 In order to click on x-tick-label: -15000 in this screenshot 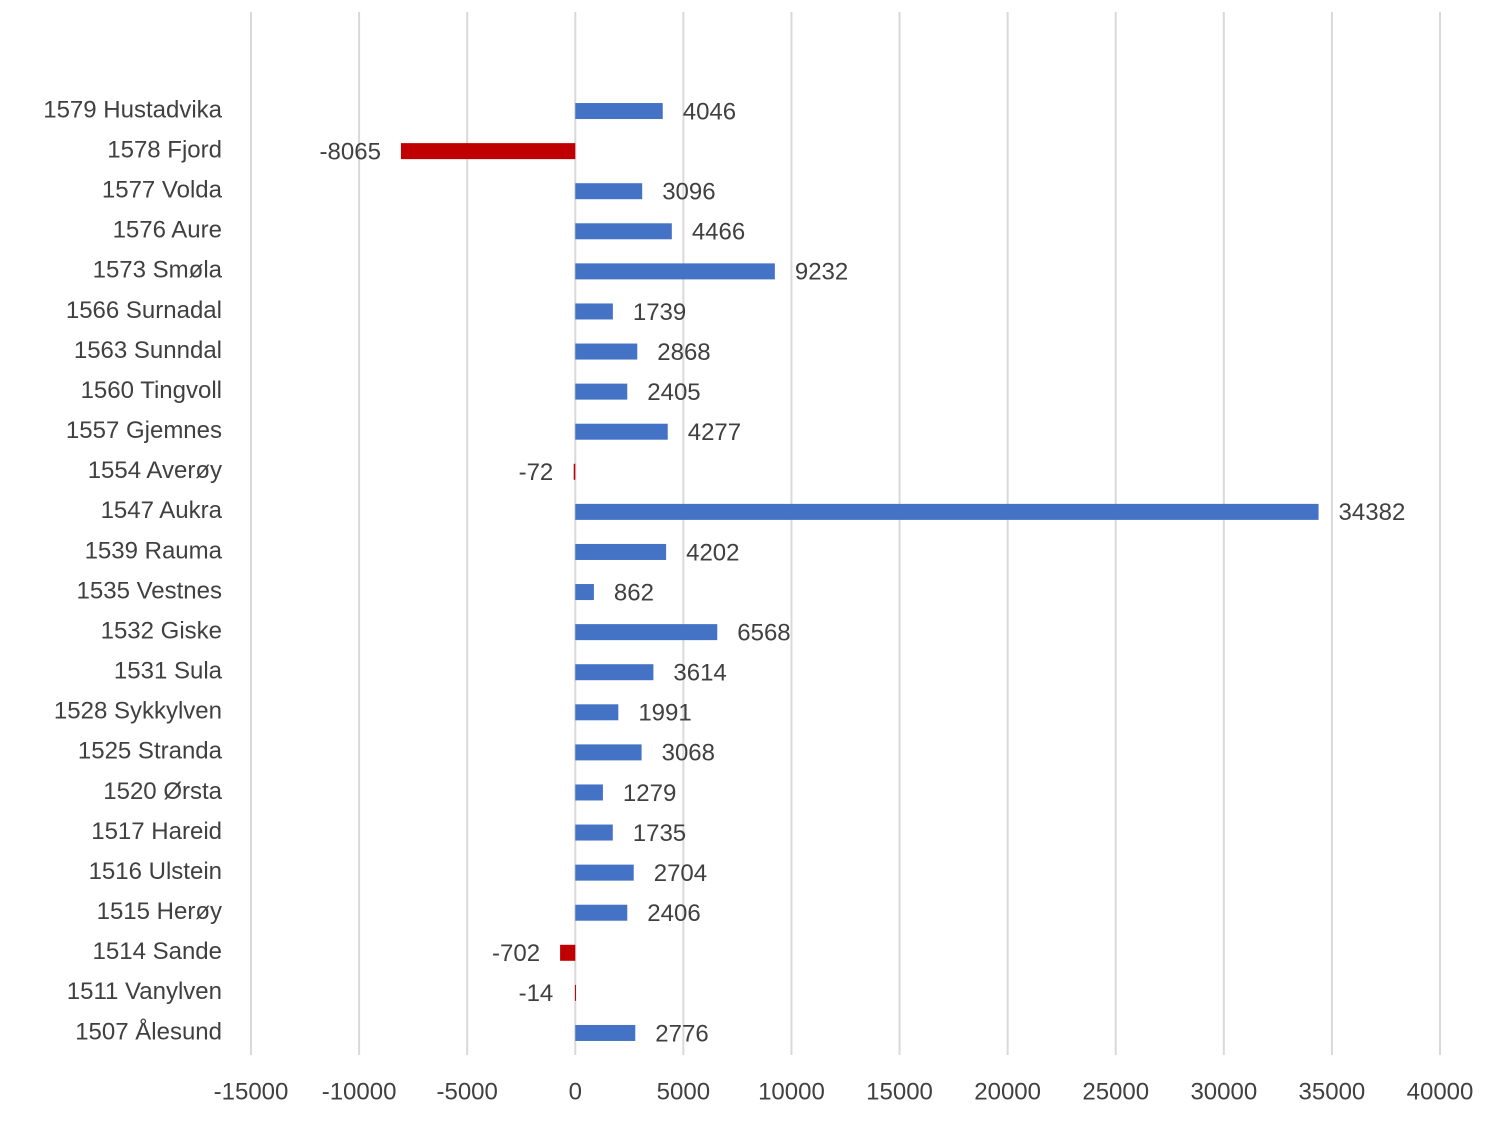, I will do `click(251, 1091)`.